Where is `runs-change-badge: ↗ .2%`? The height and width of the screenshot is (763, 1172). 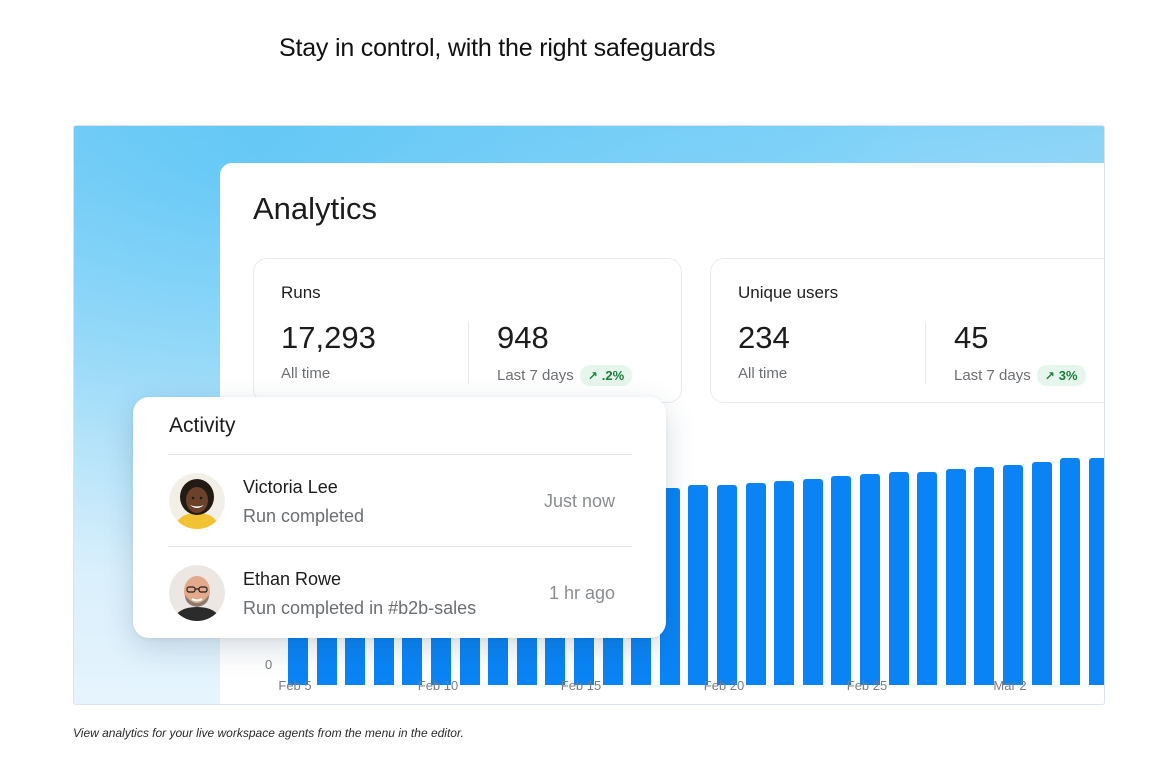 runs-change-badge: ↗ .2% is located at coordinates (606, 375).